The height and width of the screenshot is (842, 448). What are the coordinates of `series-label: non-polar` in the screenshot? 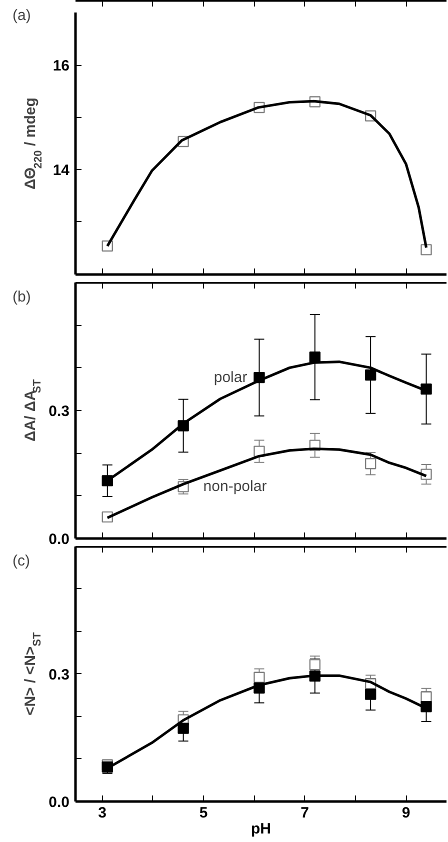 It's located at (235, 487).